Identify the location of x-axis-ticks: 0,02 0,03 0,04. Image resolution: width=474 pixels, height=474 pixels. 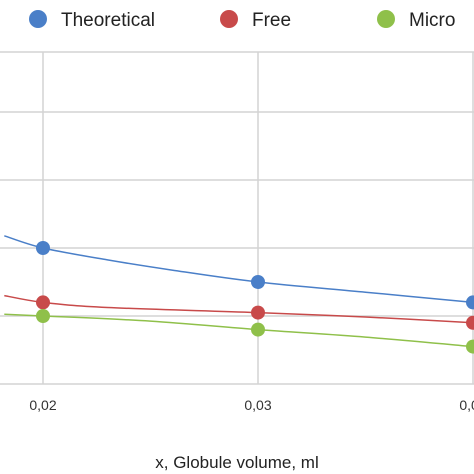
(251, 405).